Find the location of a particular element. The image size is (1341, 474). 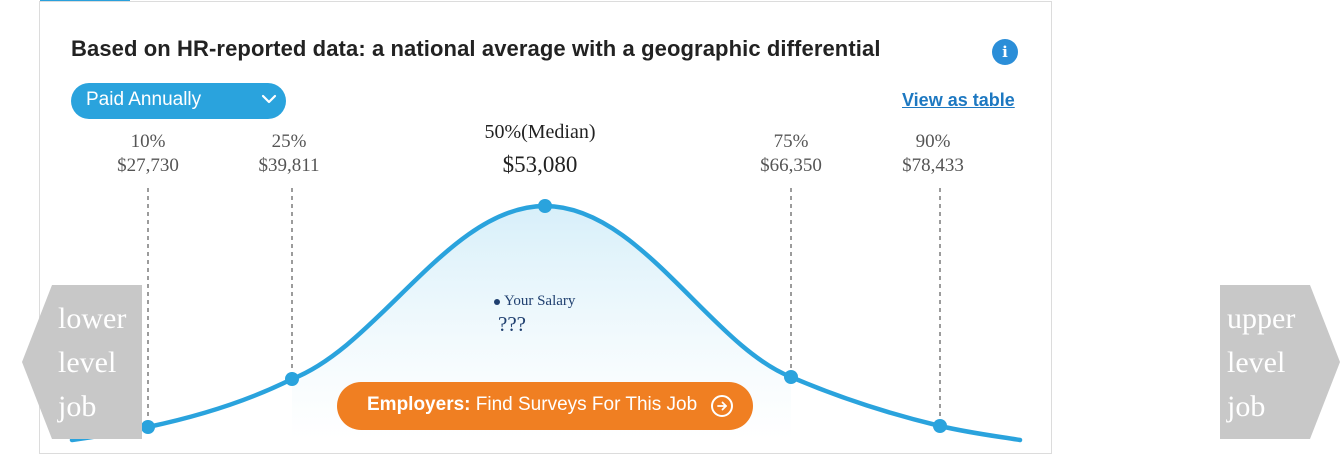

p10-marker is located at coordinates (148, 427).